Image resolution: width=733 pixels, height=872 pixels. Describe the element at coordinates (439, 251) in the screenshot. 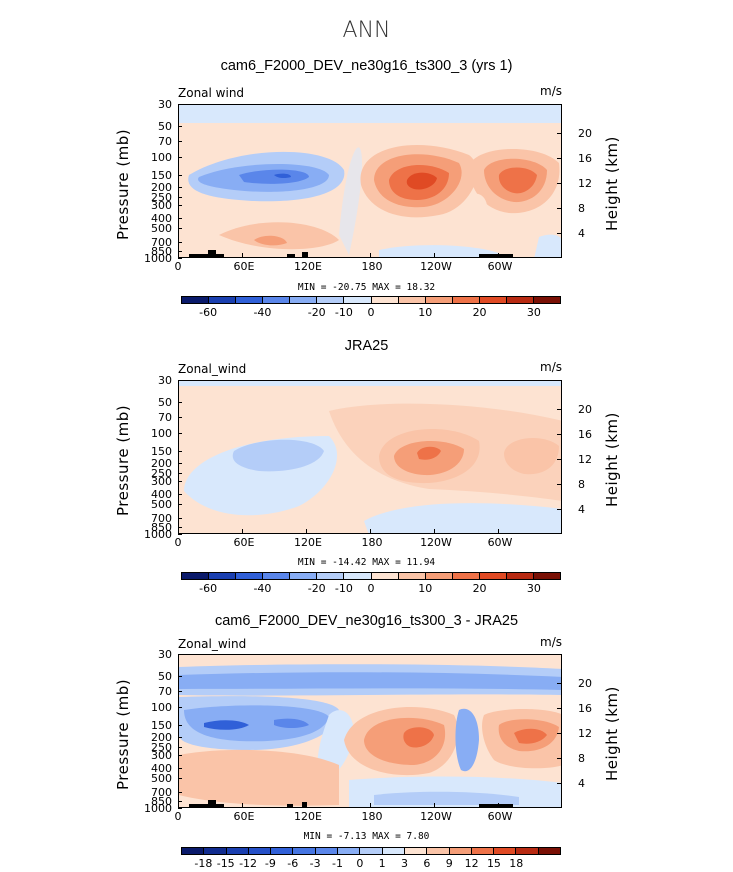

I see `p1-surface-neg` at that location.